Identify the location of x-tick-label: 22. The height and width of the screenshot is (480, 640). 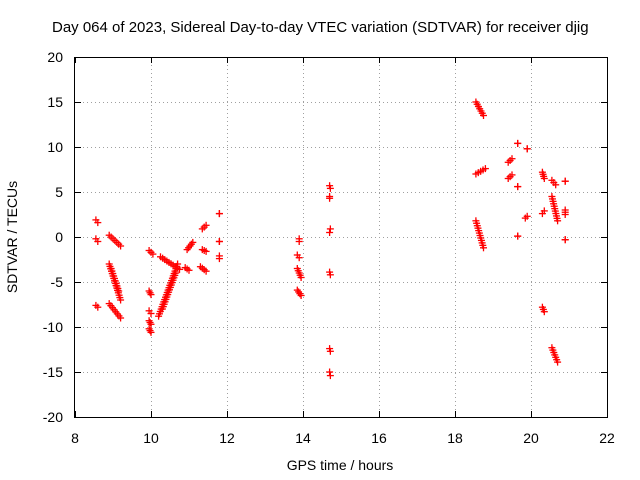
(607, 438).